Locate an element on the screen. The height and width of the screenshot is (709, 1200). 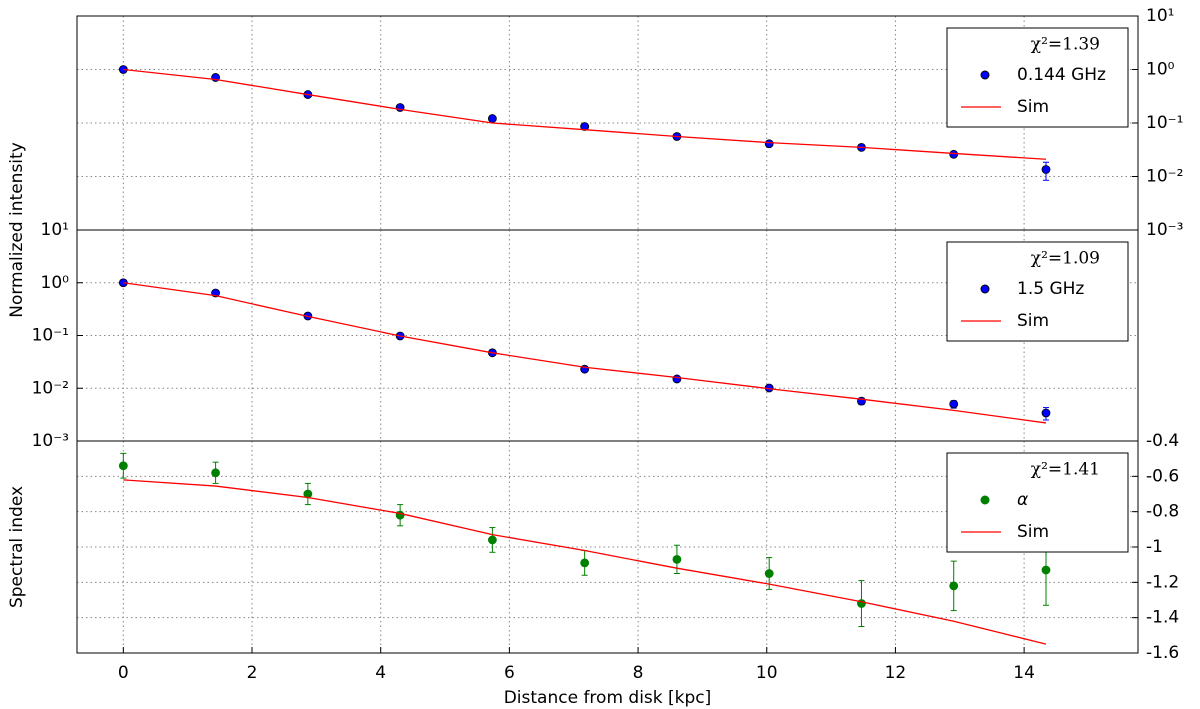
y-tick-label: -1.2 is located at coordinates (1162, 582).